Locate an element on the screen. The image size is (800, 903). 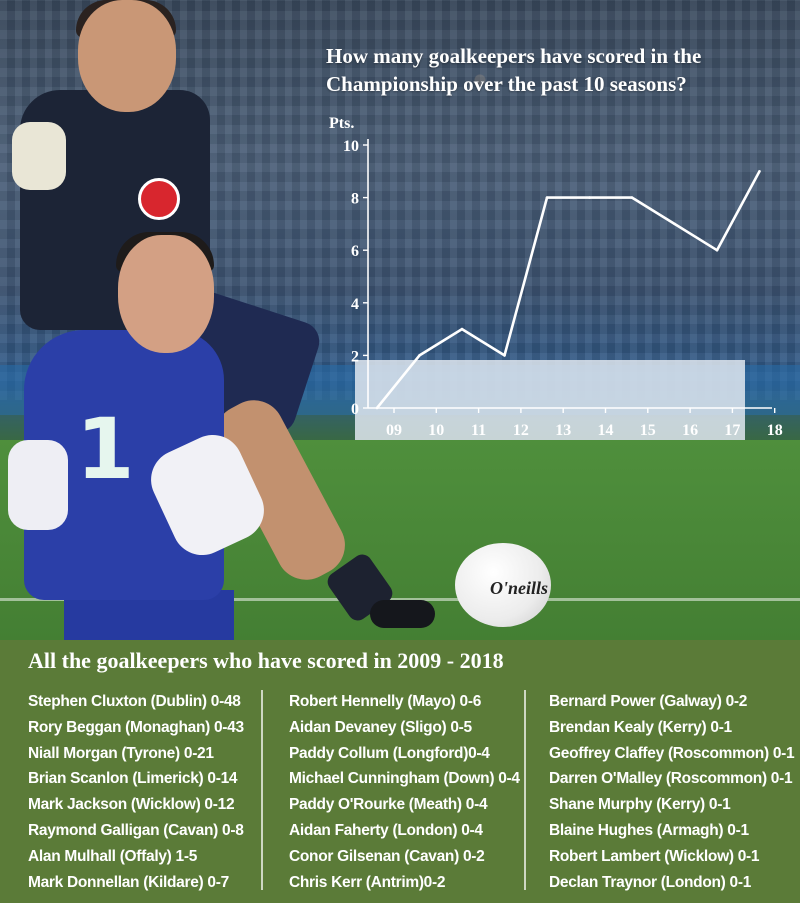
y-tick-label: 10 is located at coordinates (351, 146).